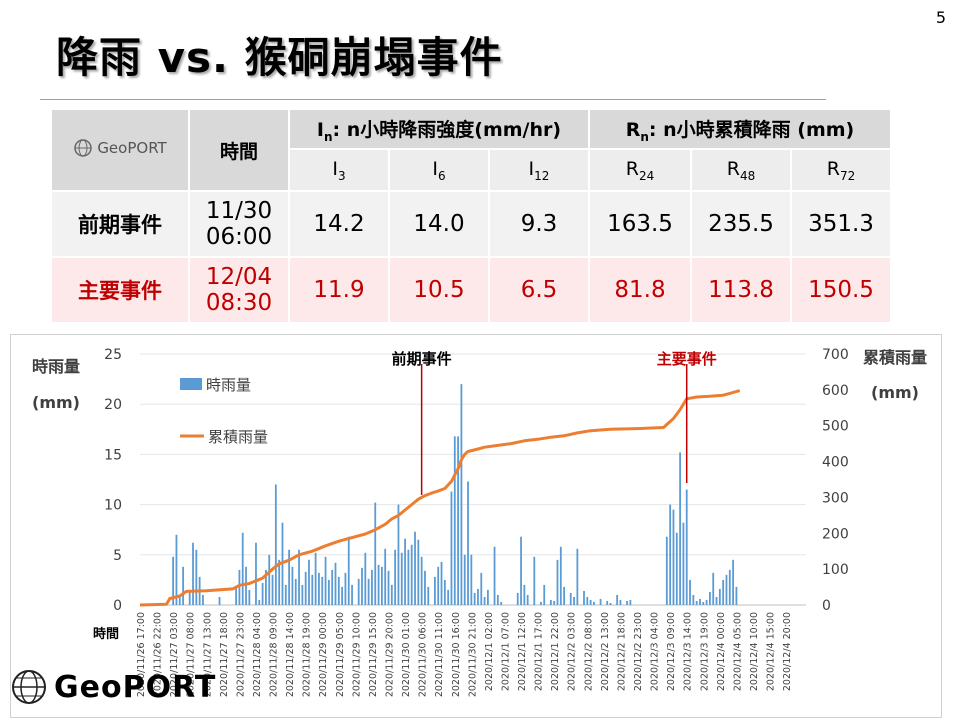 The height and width of the screenshot is (720, 960). What do you see at coordinates (158, 654) in the screenshot?
I see `x-tick-label: 2020/11/26 22:00` at bounding box center [158, 654].